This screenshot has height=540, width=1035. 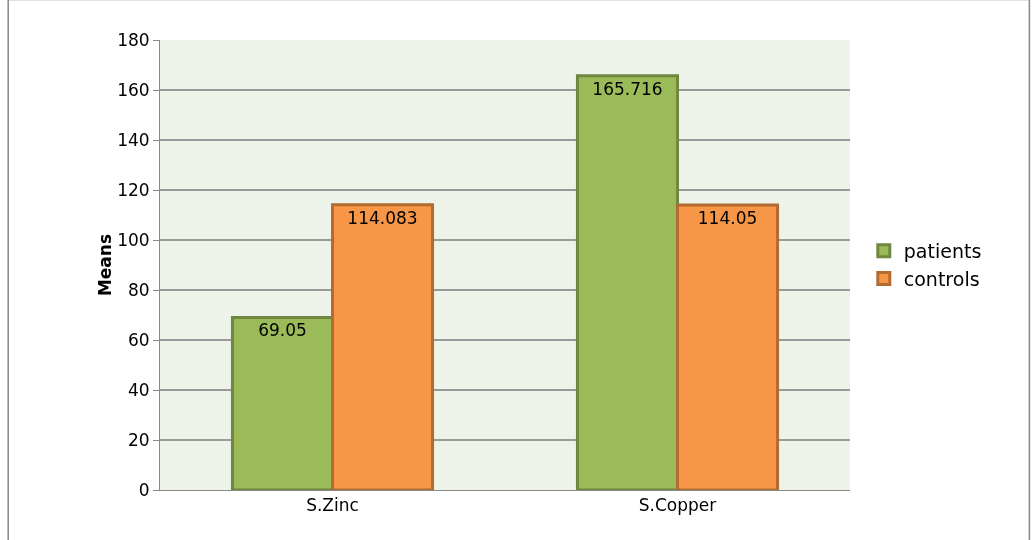 I want to click on y-tick-label: 0, so click(x=144, y=489).